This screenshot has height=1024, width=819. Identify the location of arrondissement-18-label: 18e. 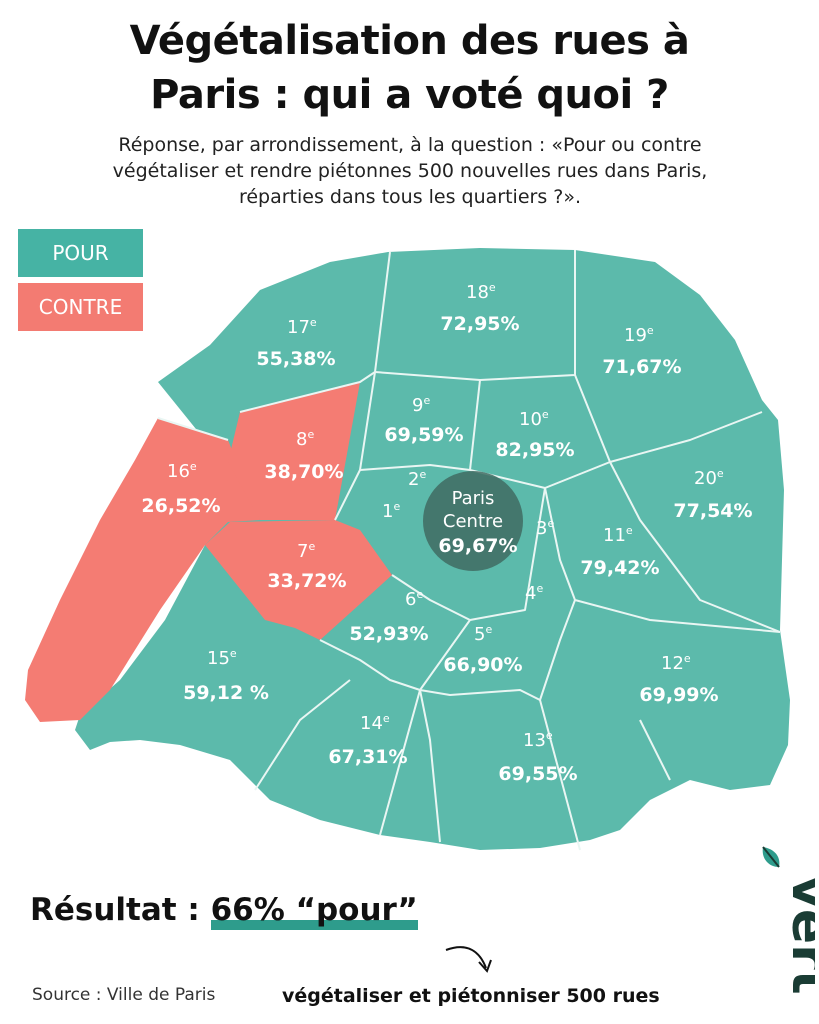
(481, 292).